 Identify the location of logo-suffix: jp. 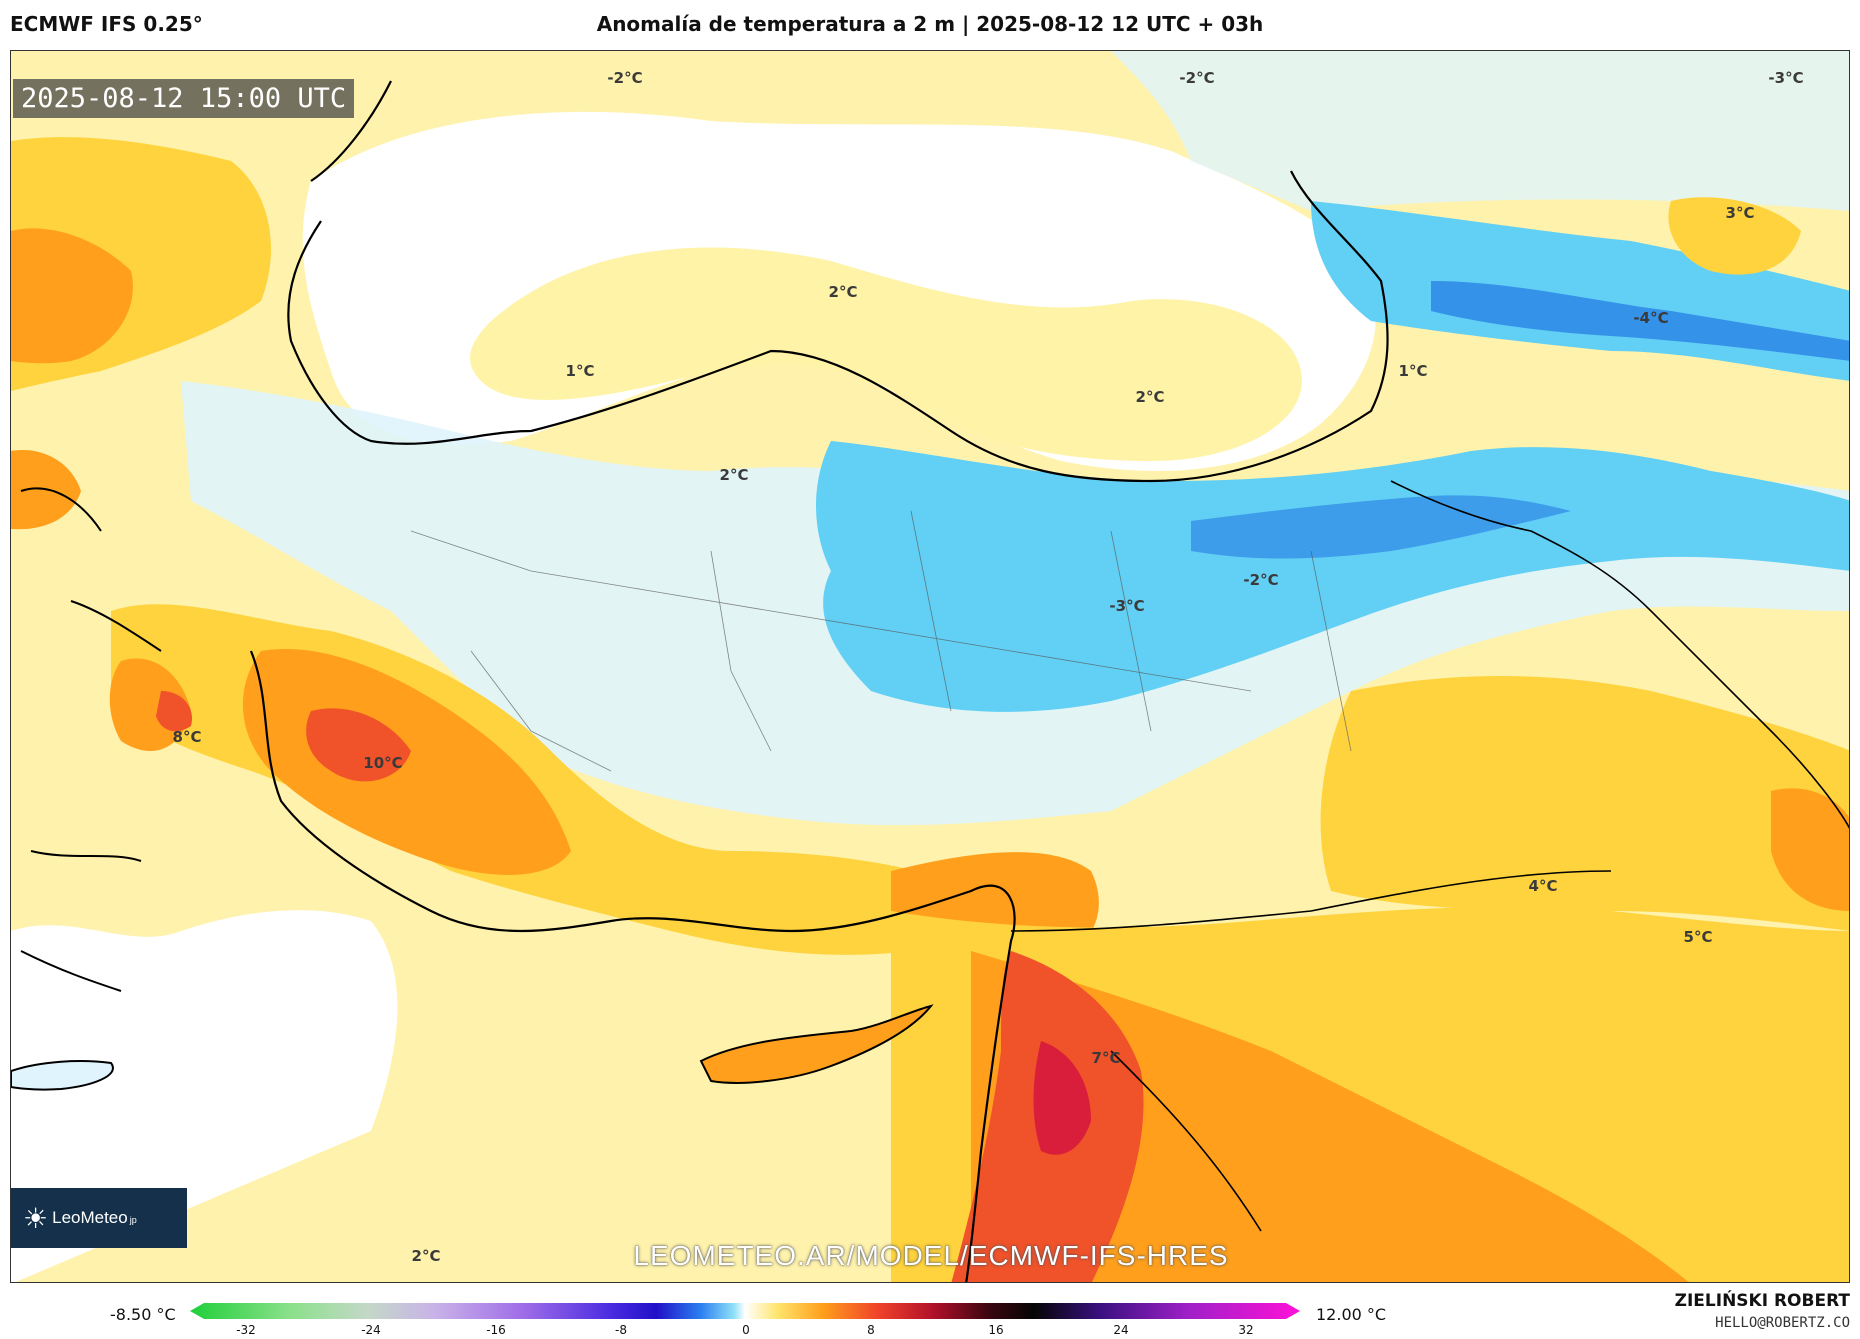
(133, 1220).